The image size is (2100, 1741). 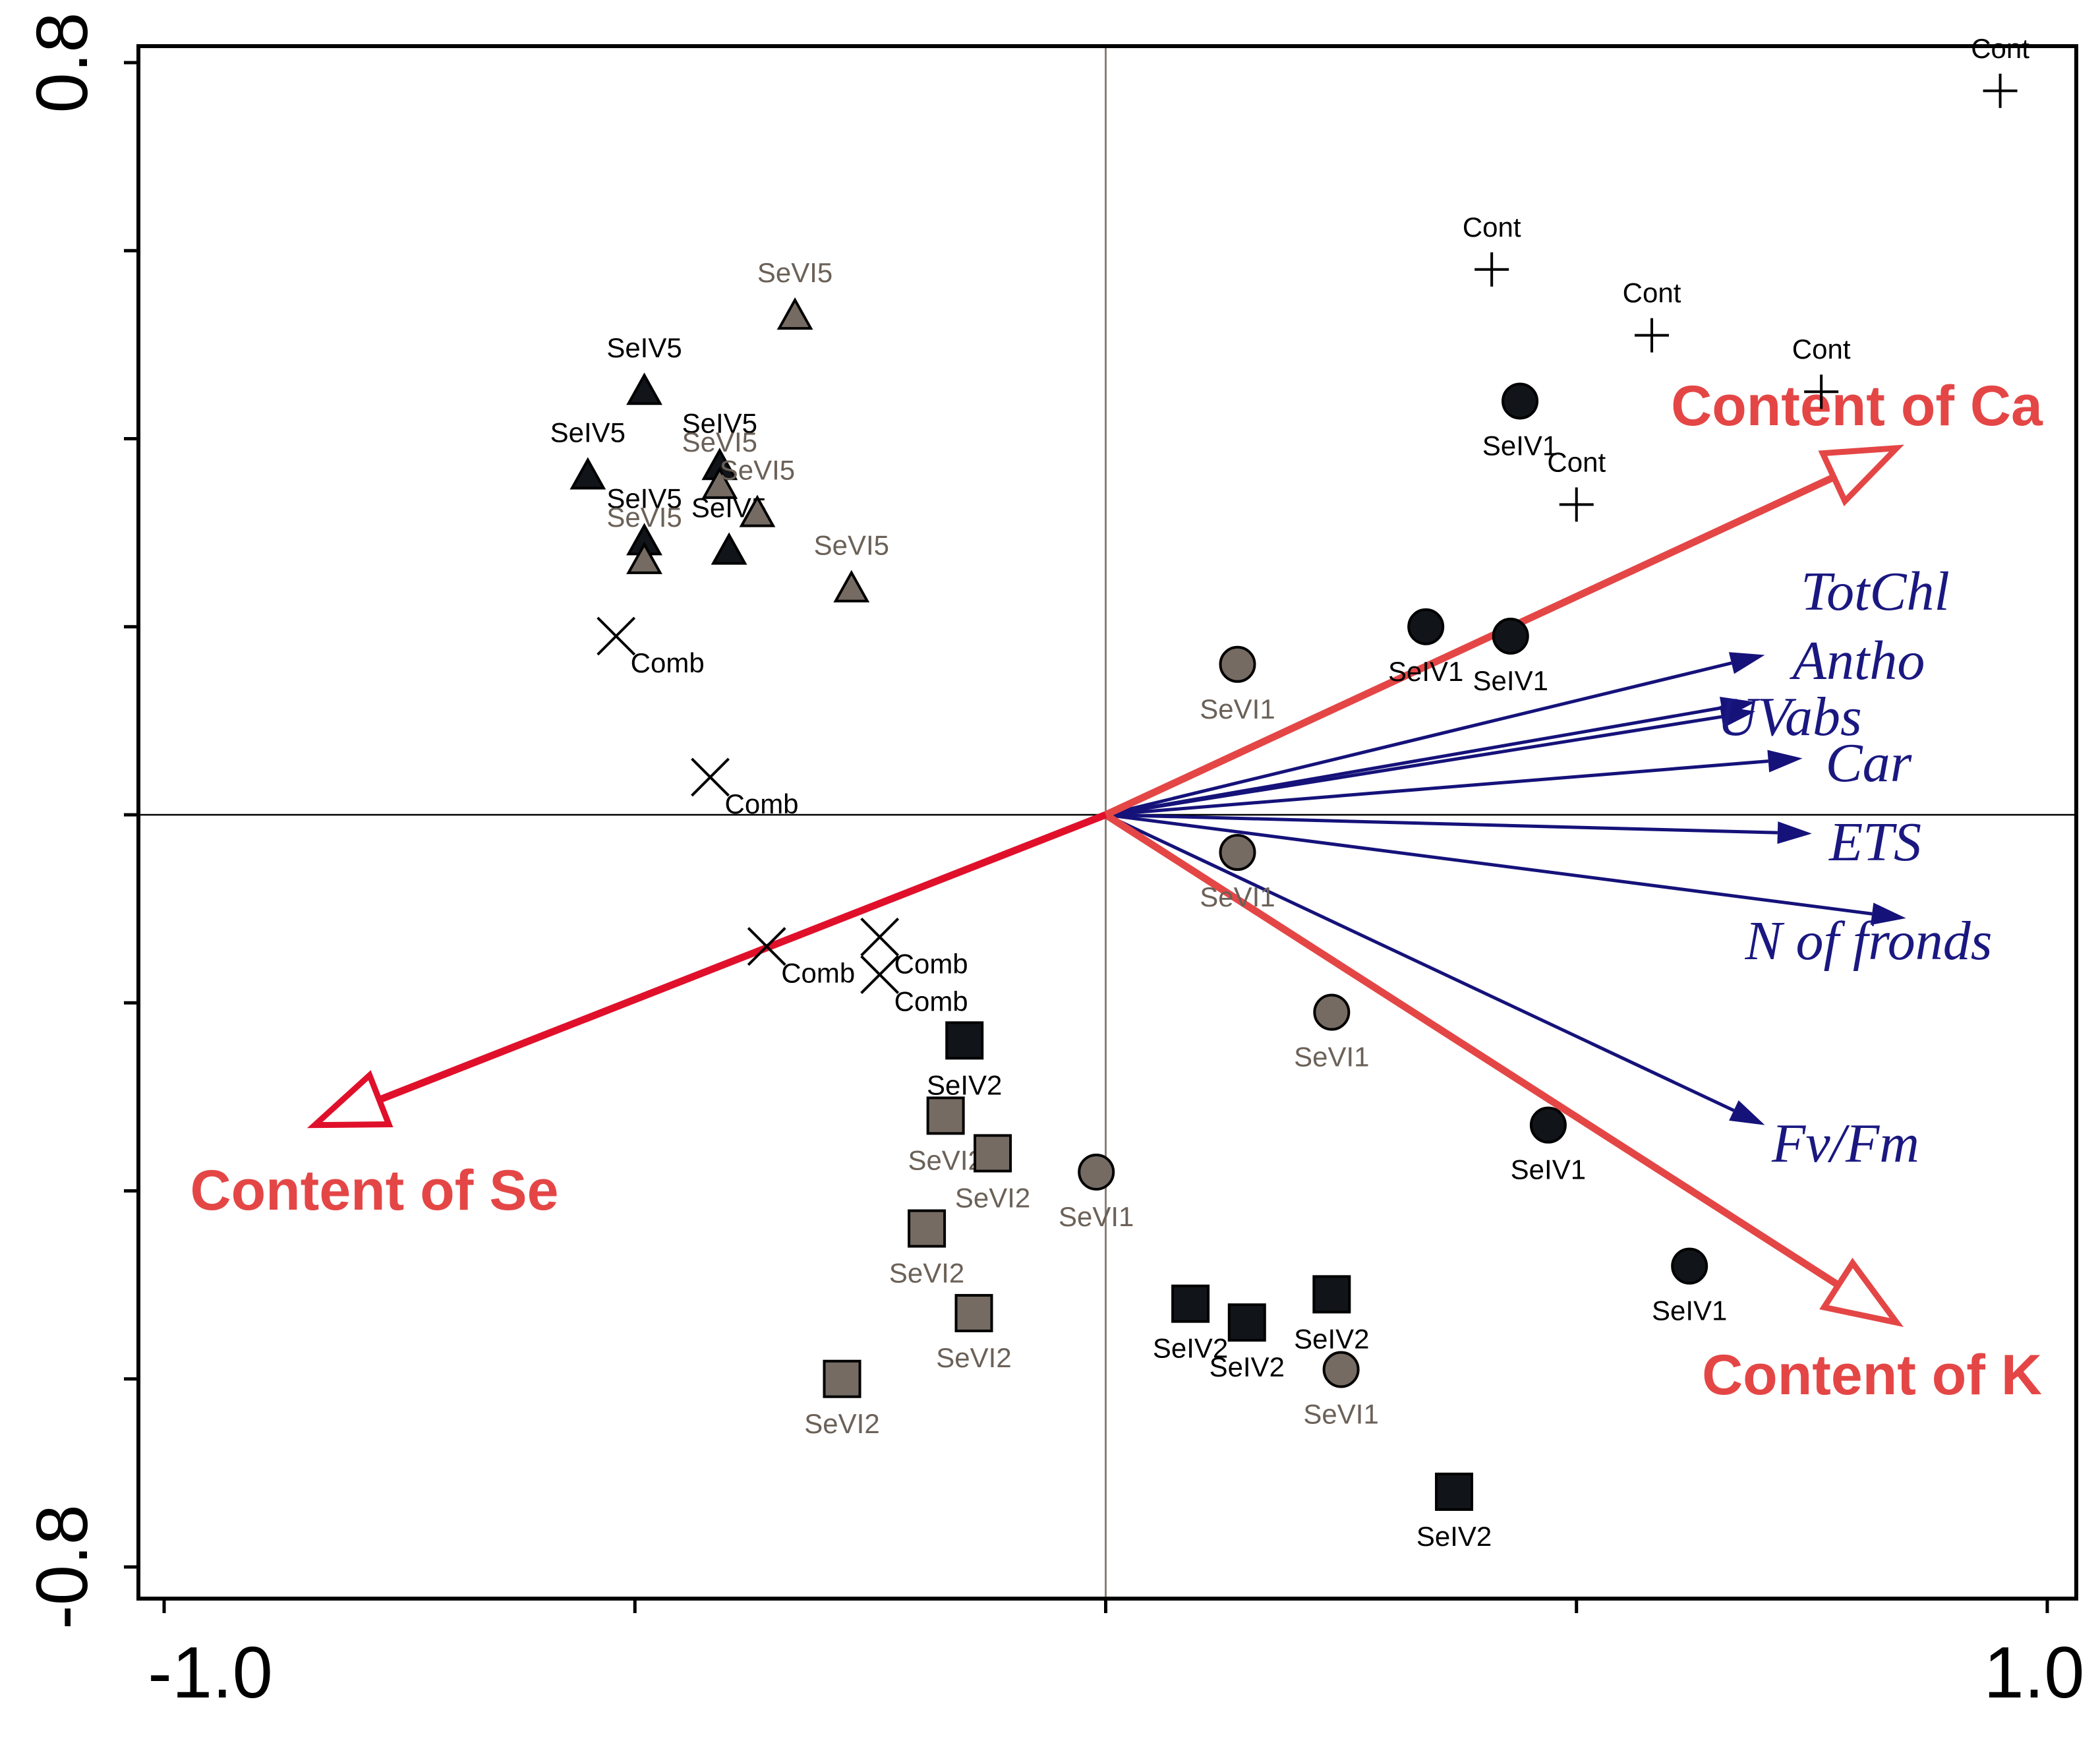 What do you see at coordinates (1857, 406) in the screenshot?
I see `environmental-vector-label: Content of Ca` at bounding box center [1857, 406].